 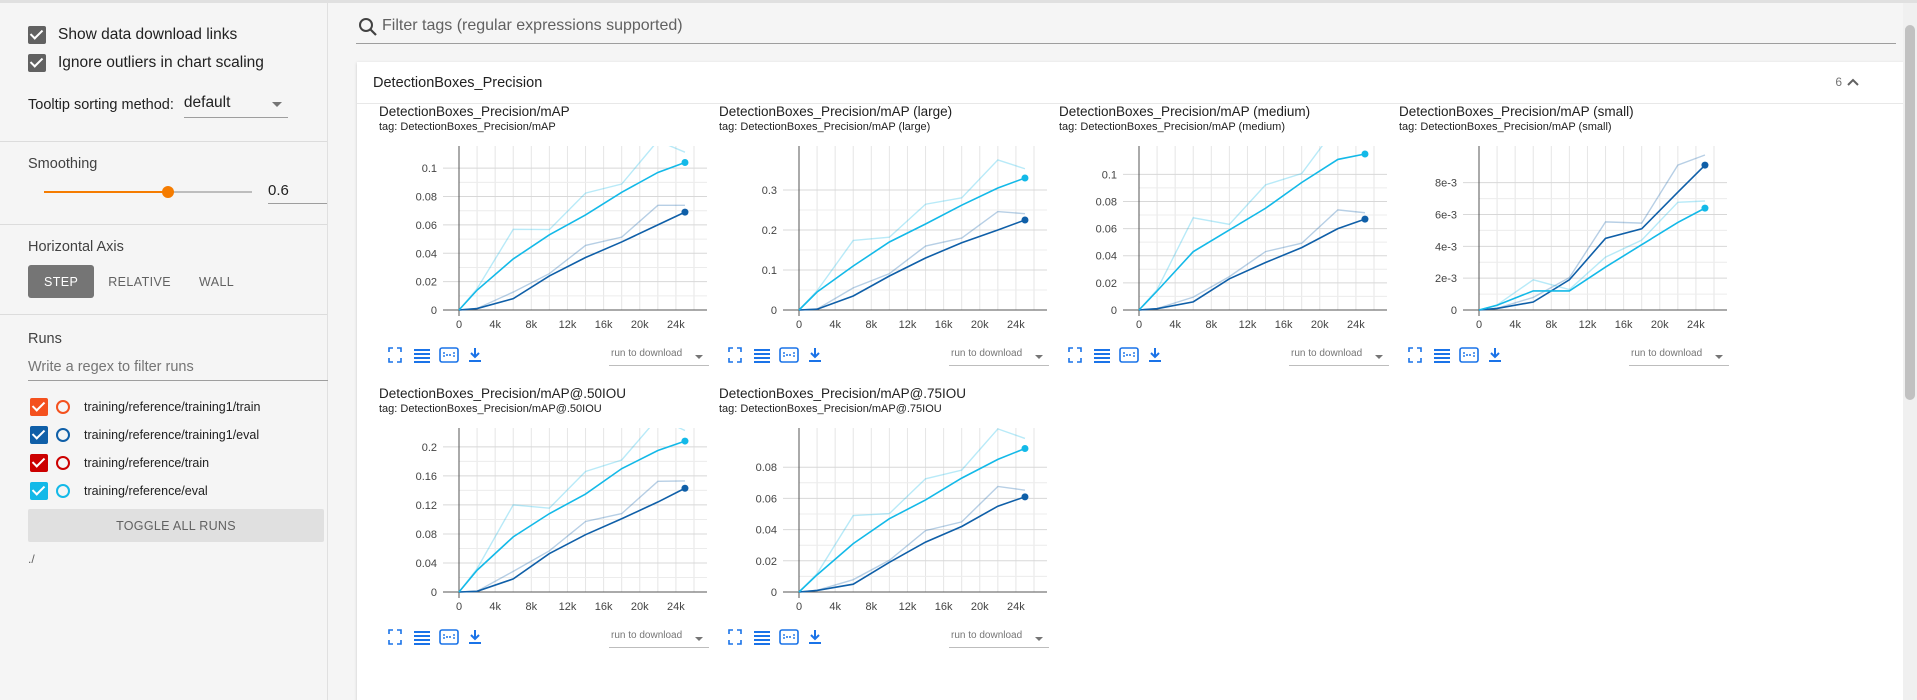 I want to click on runs-filter-input: Write a regex to filter runs, so click(x=178, y=367).